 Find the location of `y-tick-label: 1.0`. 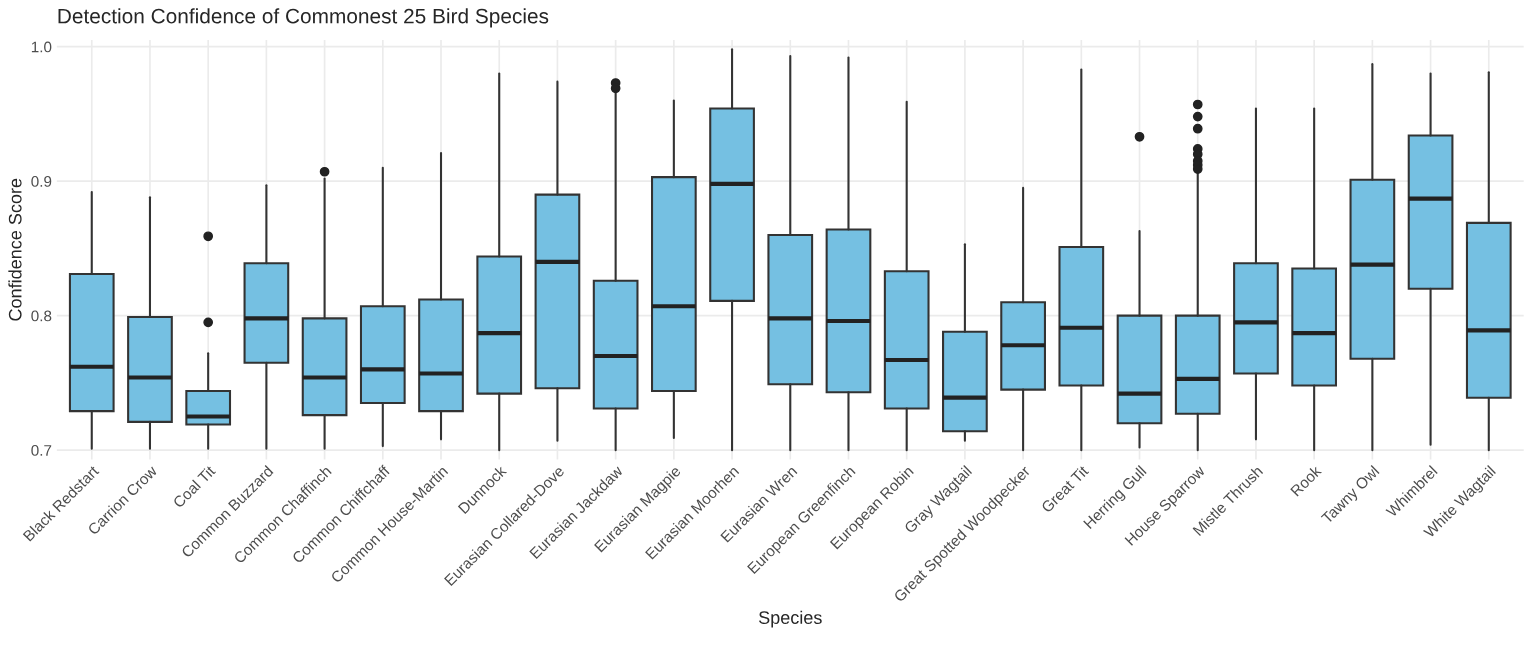

y-tick-label: 1.0 is located at coordinates (41, 47).